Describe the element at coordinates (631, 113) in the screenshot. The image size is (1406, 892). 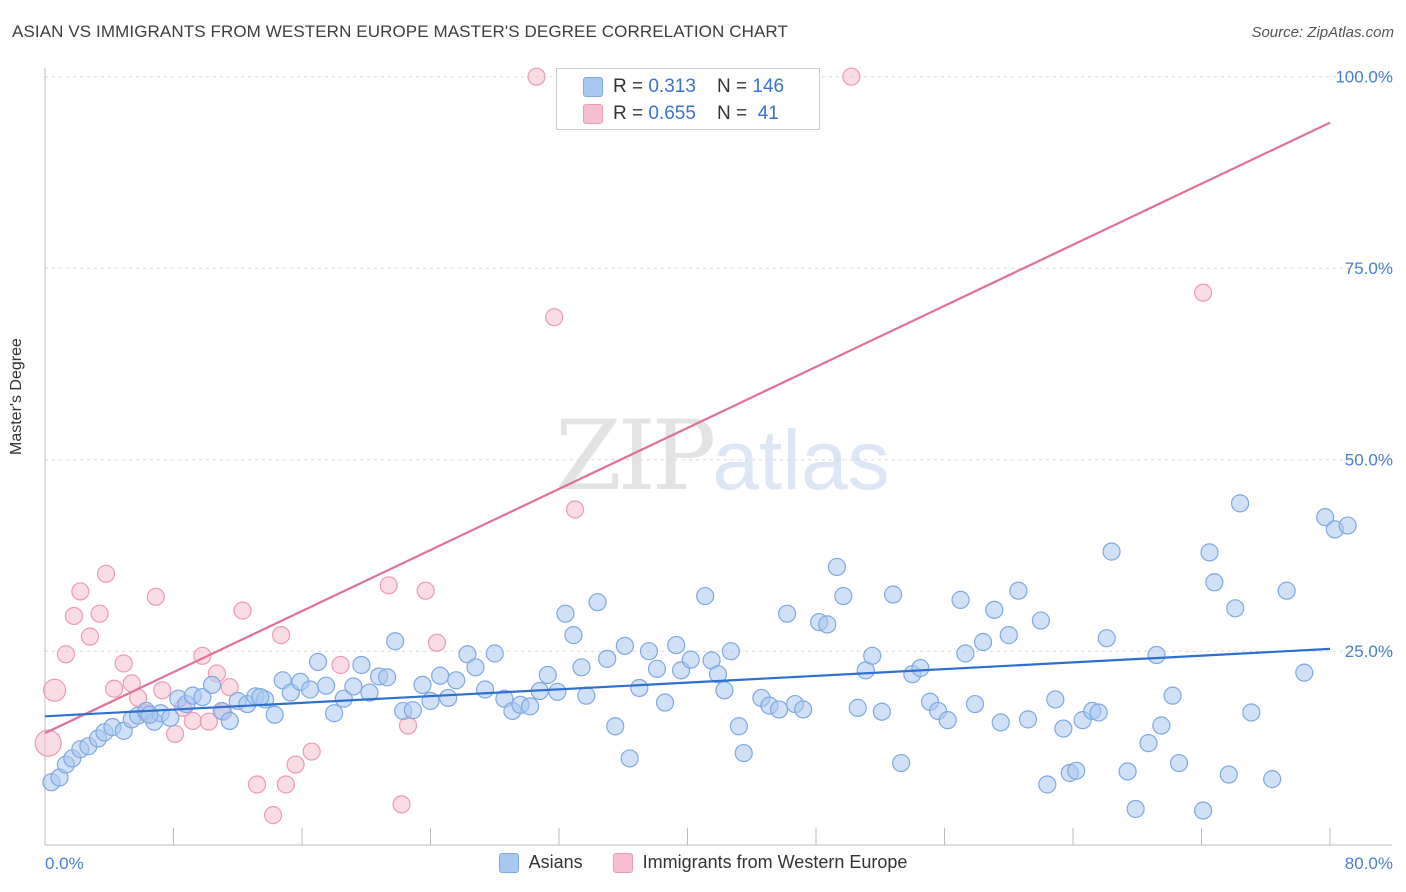
I see `immigrants-r-label: R =` at that location.